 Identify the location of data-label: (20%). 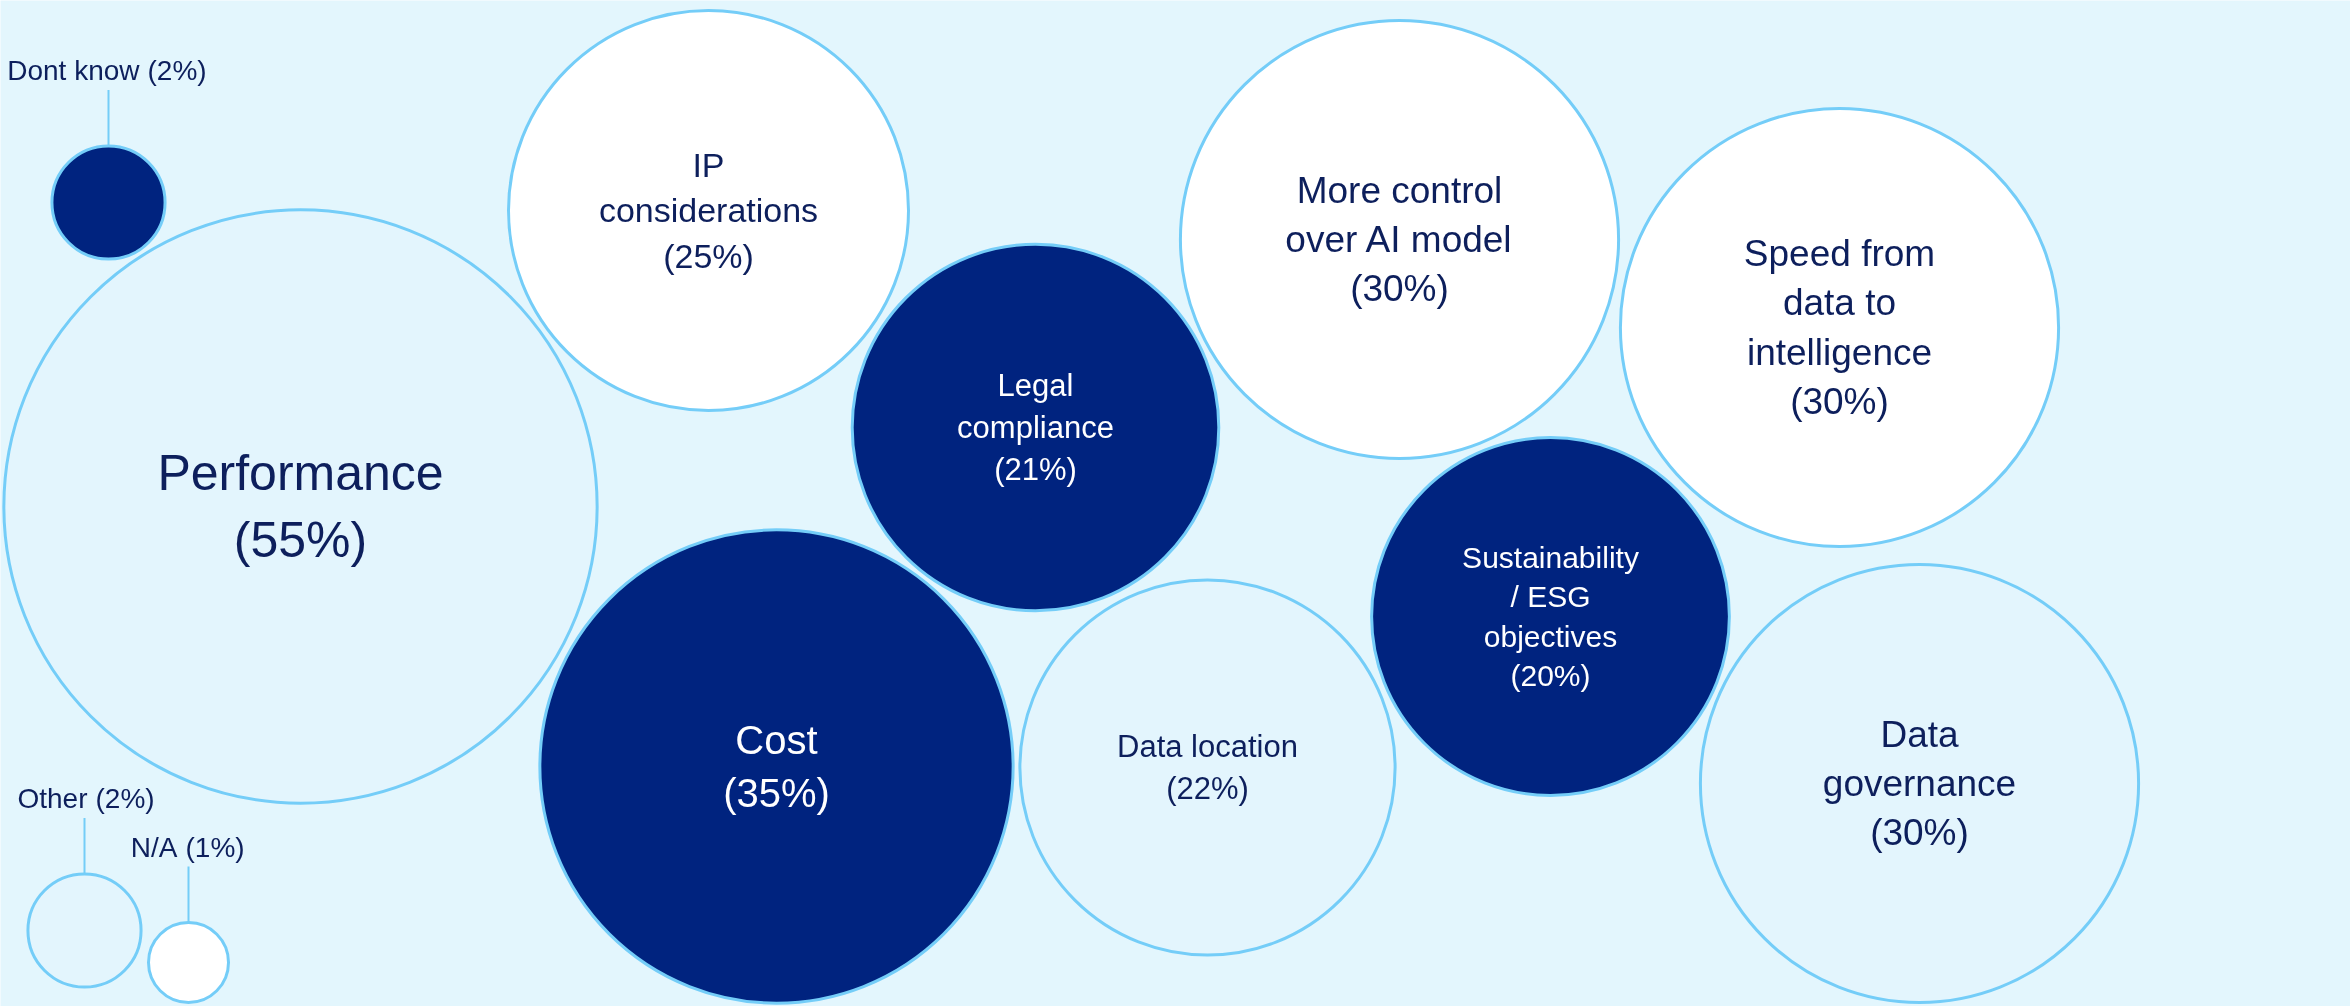
(1550, 676).